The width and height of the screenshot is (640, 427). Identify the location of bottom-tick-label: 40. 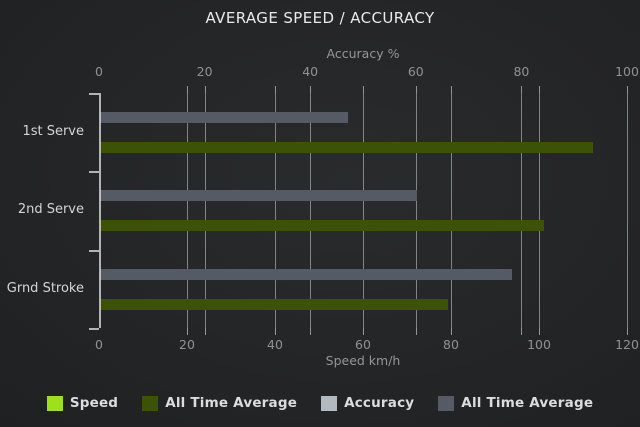
(275, 344).